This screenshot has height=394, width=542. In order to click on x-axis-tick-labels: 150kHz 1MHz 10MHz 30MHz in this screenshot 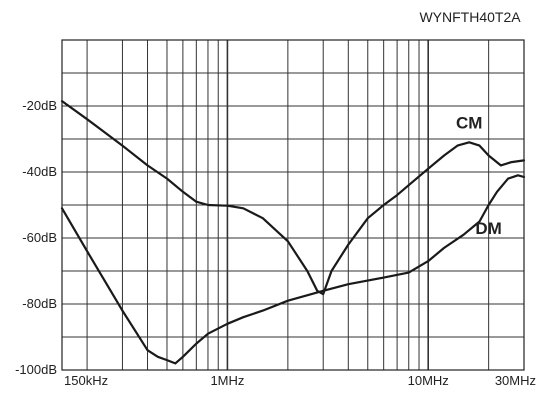, I will do `click(300, 380)`.